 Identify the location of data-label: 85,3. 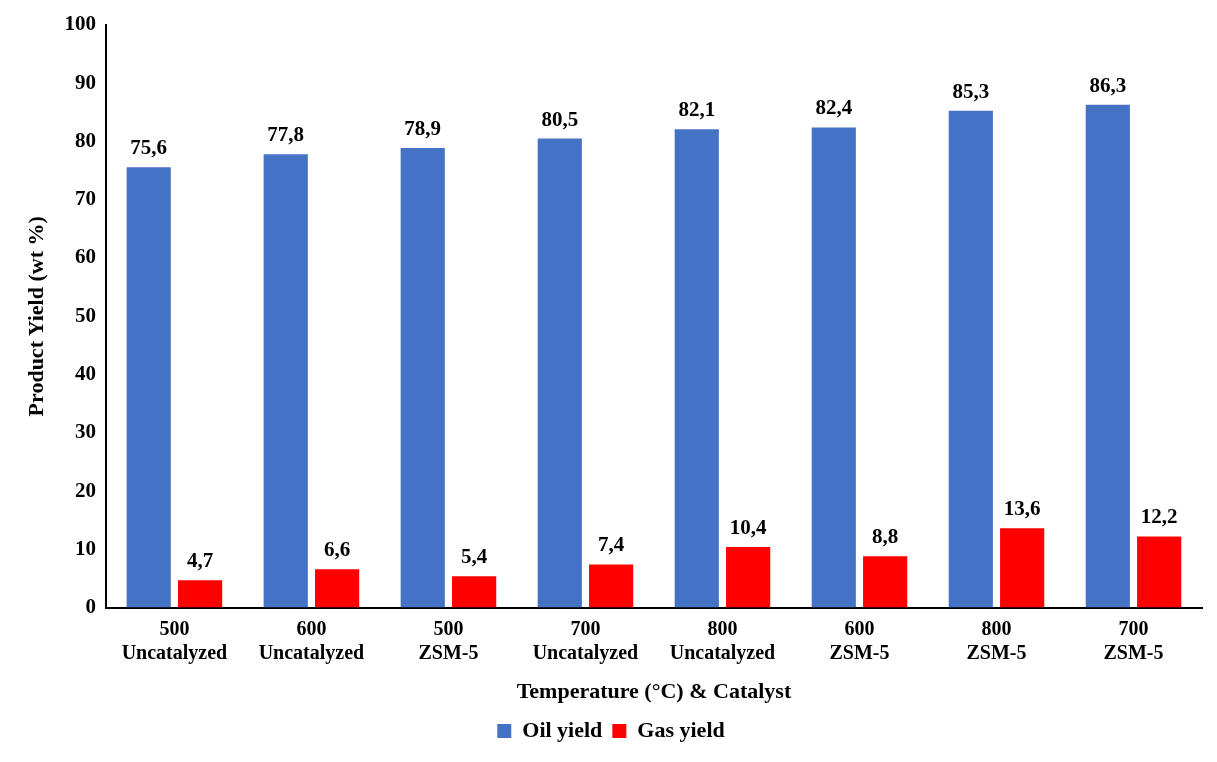
(971, 90).